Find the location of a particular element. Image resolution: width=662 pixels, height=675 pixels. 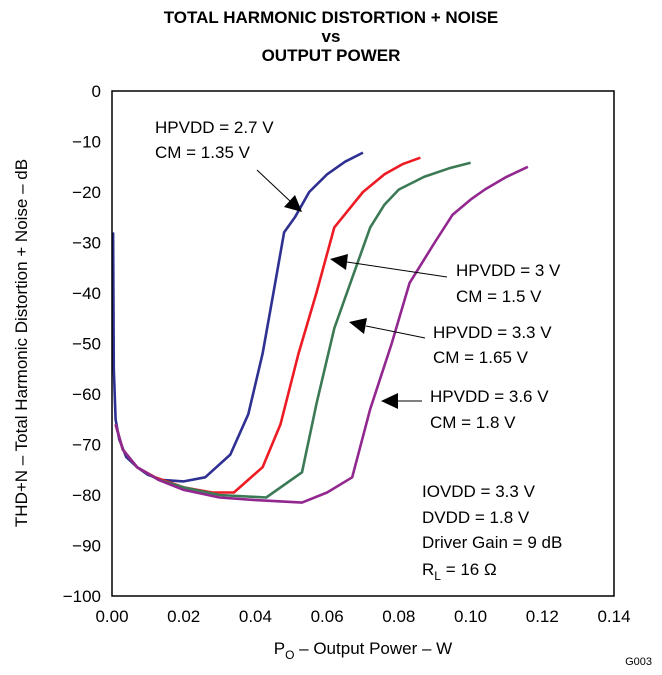

svg-text: RL = 16 Ω is located at coordinates (459, 571).